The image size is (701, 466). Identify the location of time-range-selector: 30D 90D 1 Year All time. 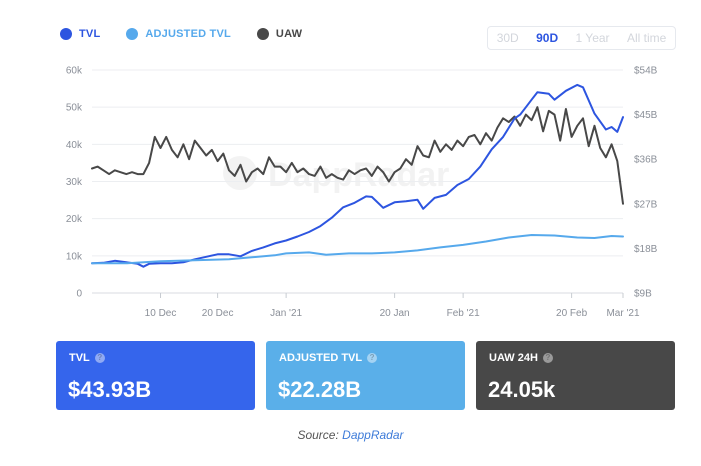
(581, 38).